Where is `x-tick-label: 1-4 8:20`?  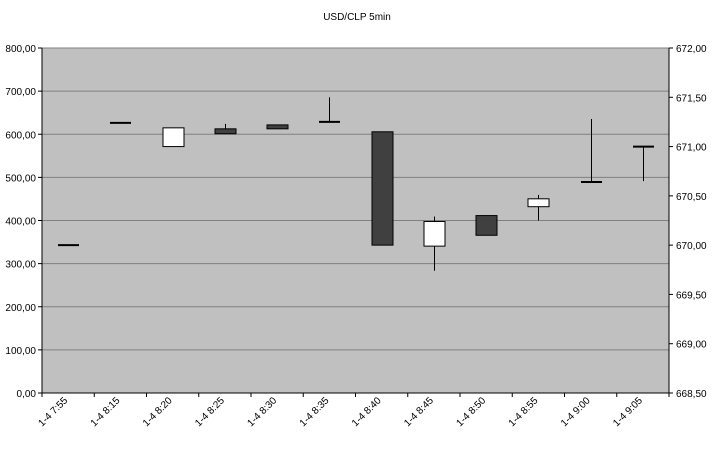
x-tick-label: 1-4 8:20 is located at coordinates (158, 412).